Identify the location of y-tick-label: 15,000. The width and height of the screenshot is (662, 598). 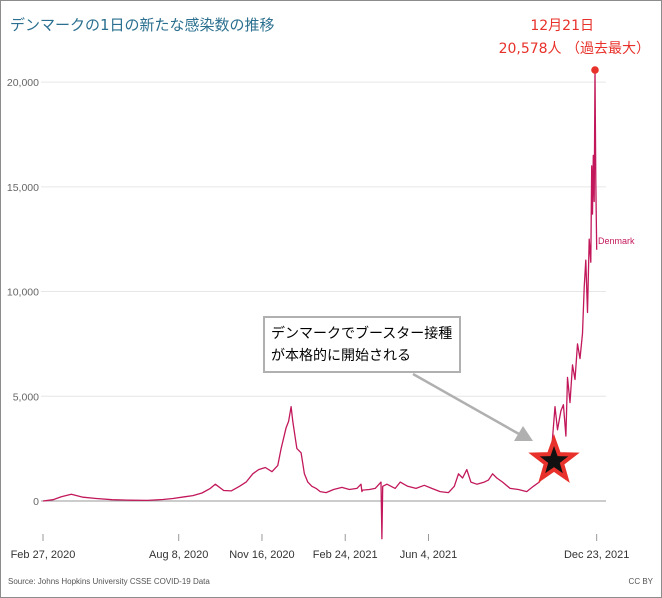
(23, 188).